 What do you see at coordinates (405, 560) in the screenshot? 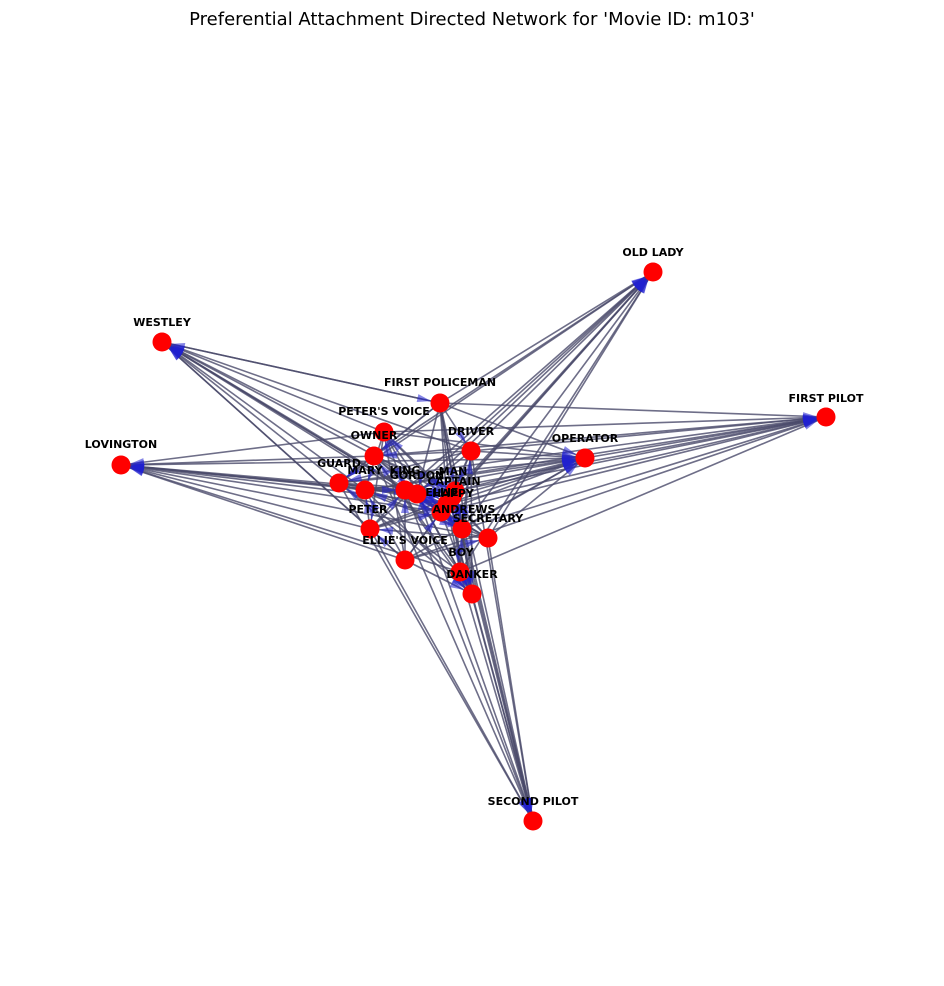
I see `node-ellie-s-voice` at bounding box center [405, 560].